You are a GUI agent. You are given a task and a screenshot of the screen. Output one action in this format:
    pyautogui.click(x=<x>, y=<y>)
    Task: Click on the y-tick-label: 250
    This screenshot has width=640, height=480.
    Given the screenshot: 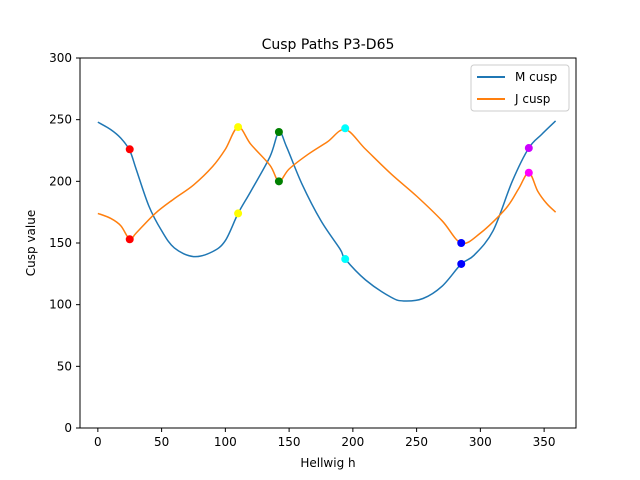 What is the action you would take?
    pyautogui.click(x=60, y=120)
    